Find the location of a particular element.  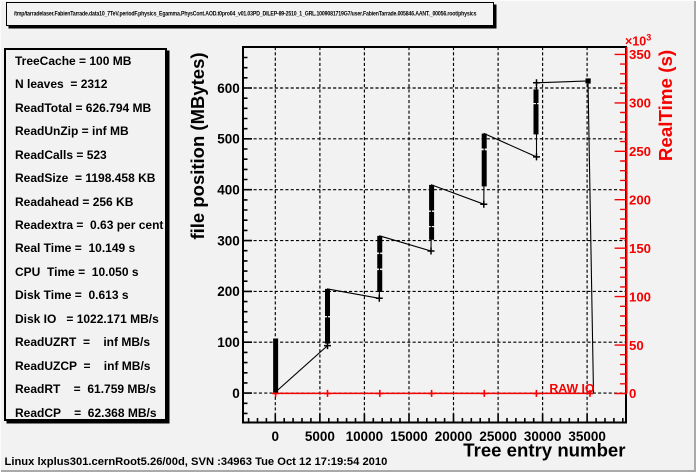

svg-text: 35000 is located at coordinates (587, 436).